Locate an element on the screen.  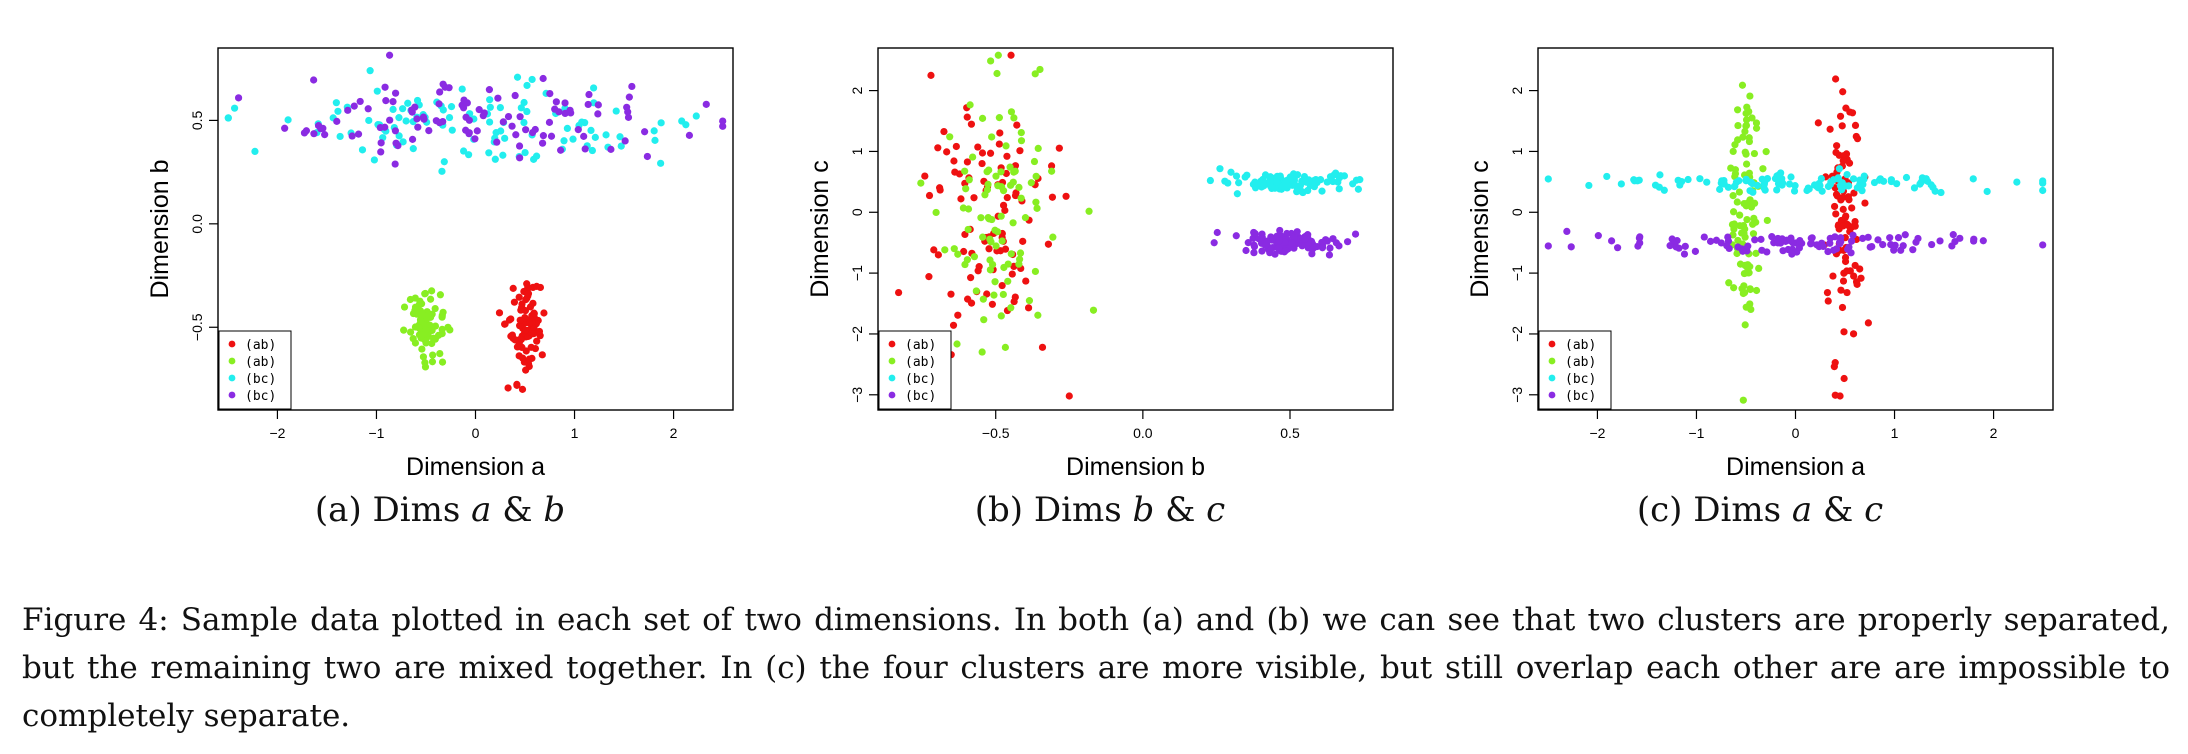
y-tick-label: 0 is located at coordinates (857, 212).